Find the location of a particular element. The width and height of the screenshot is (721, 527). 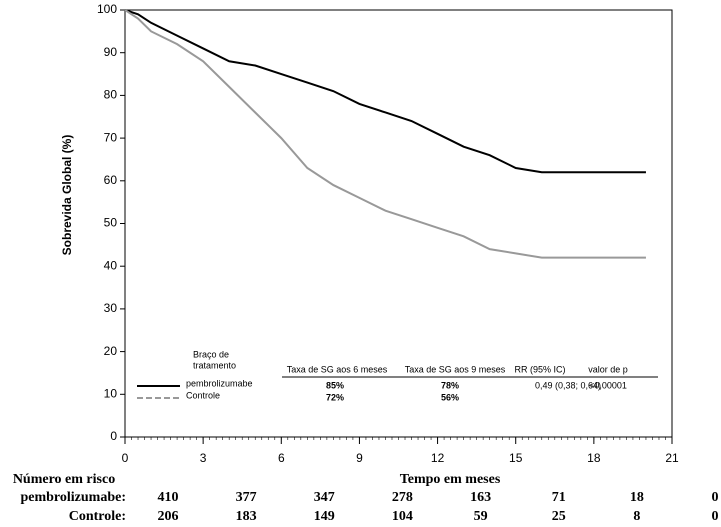

y-tick-label: 50 is located at coordinates (111, 223).